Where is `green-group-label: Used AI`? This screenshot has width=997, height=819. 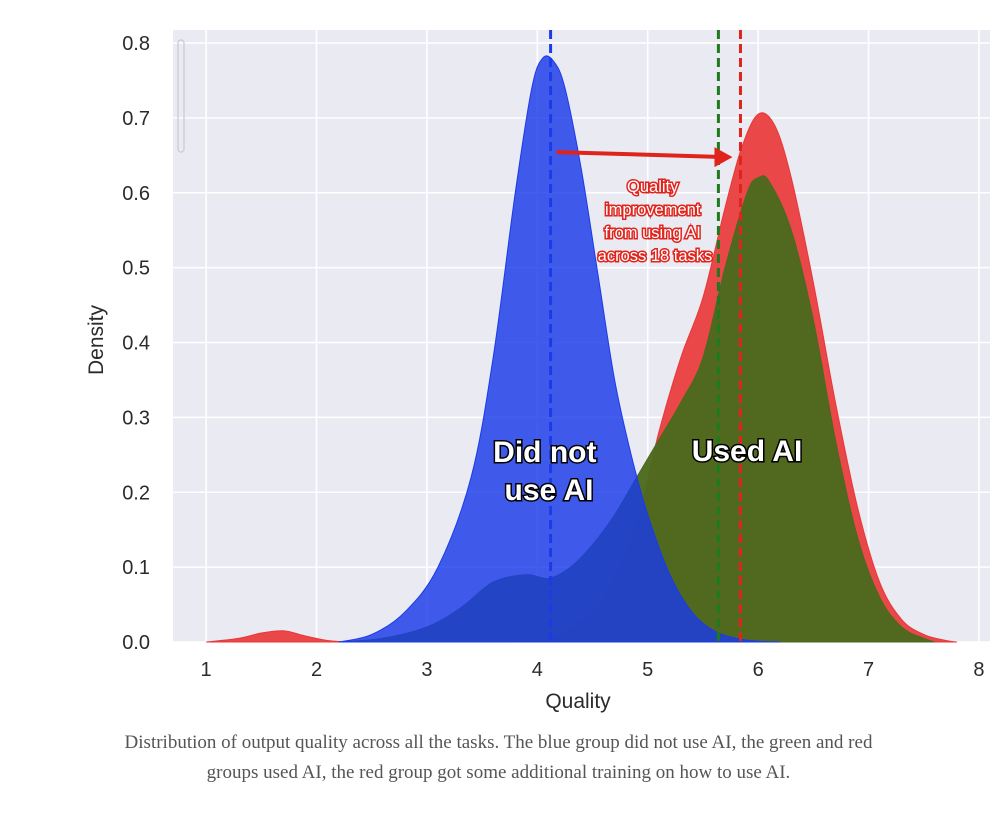
green-group-label: Used AI is located at coordinates (747, 451).